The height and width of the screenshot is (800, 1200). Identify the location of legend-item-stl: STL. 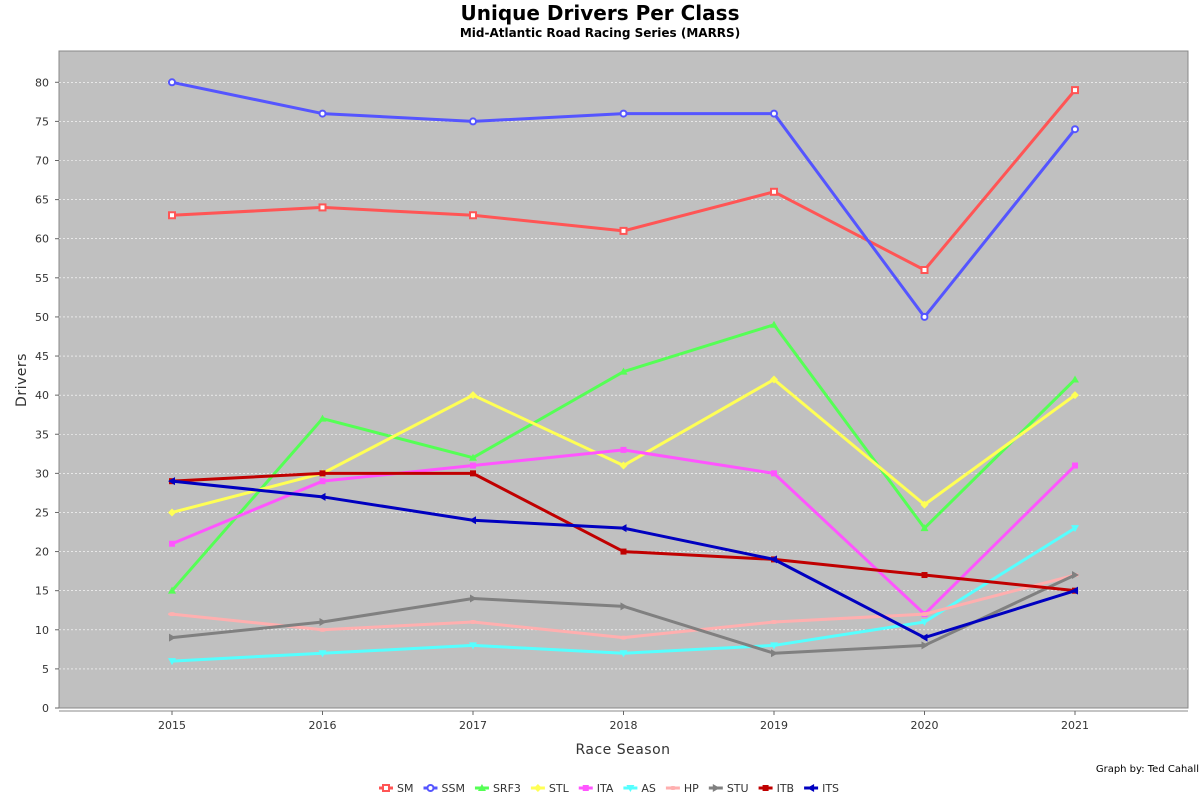
(550, 788).